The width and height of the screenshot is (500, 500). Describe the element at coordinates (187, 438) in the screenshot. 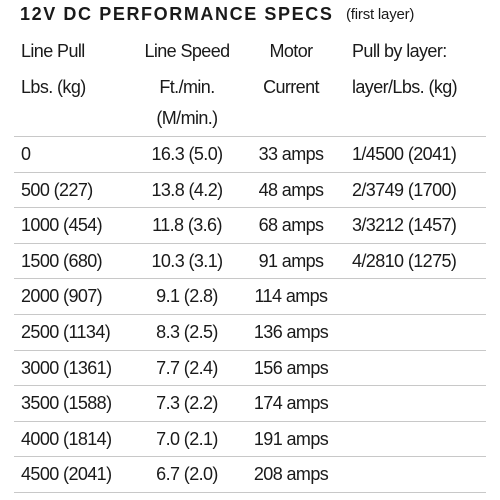

I see `cell: 7.0 (2.1)` at that location.